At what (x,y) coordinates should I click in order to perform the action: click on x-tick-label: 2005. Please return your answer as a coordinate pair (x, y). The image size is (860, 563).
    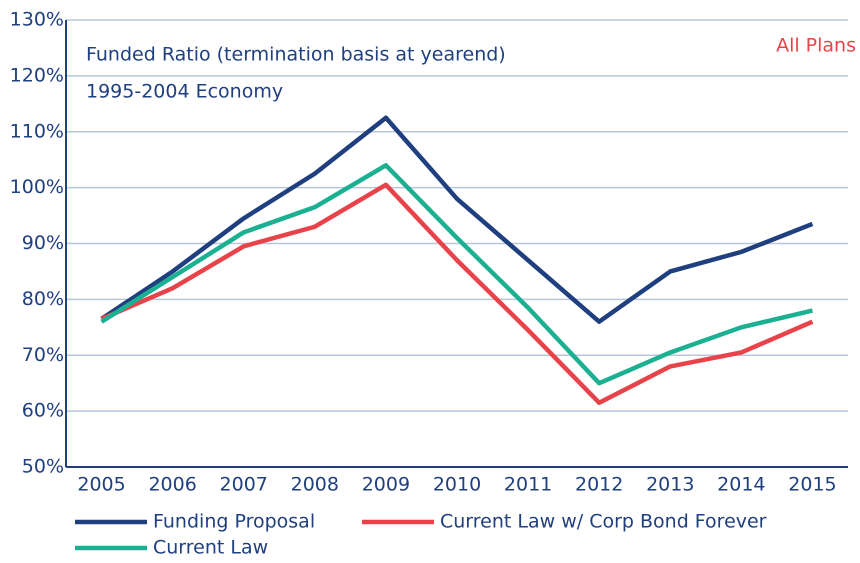
    Looking at the image, I should click on (101, 485).